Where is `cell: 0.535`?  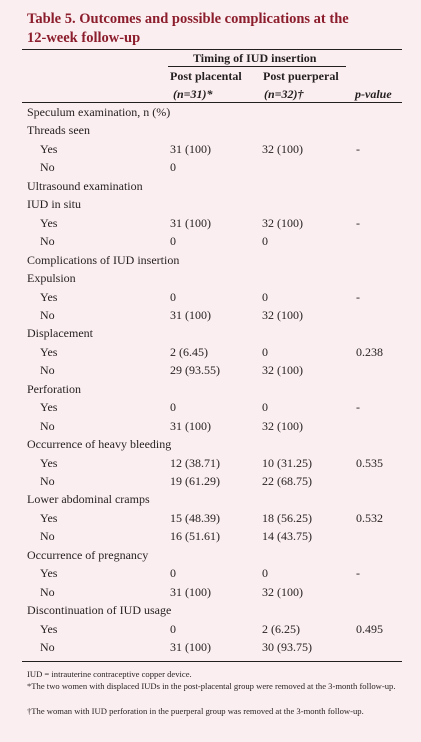 cell: 0.535 is located at coordinates (369, 462).